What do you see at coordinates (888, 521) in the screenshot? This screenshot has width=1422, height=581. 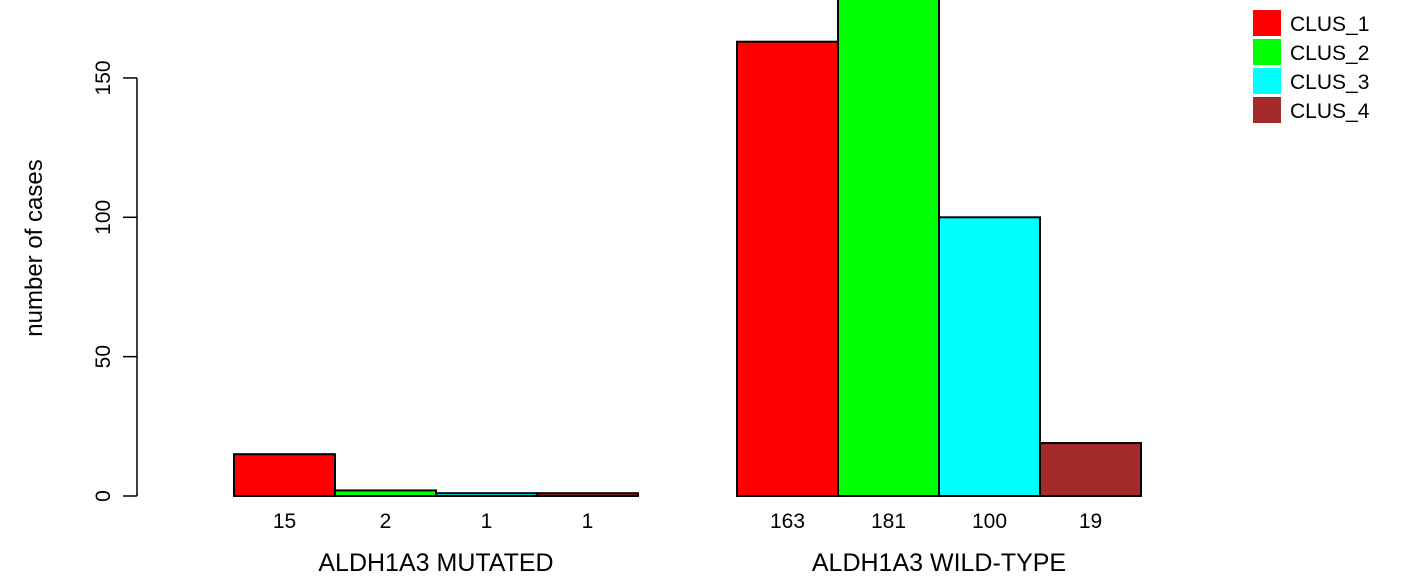 I see `bar-value-label: 181` at bounding box center [888, 521].